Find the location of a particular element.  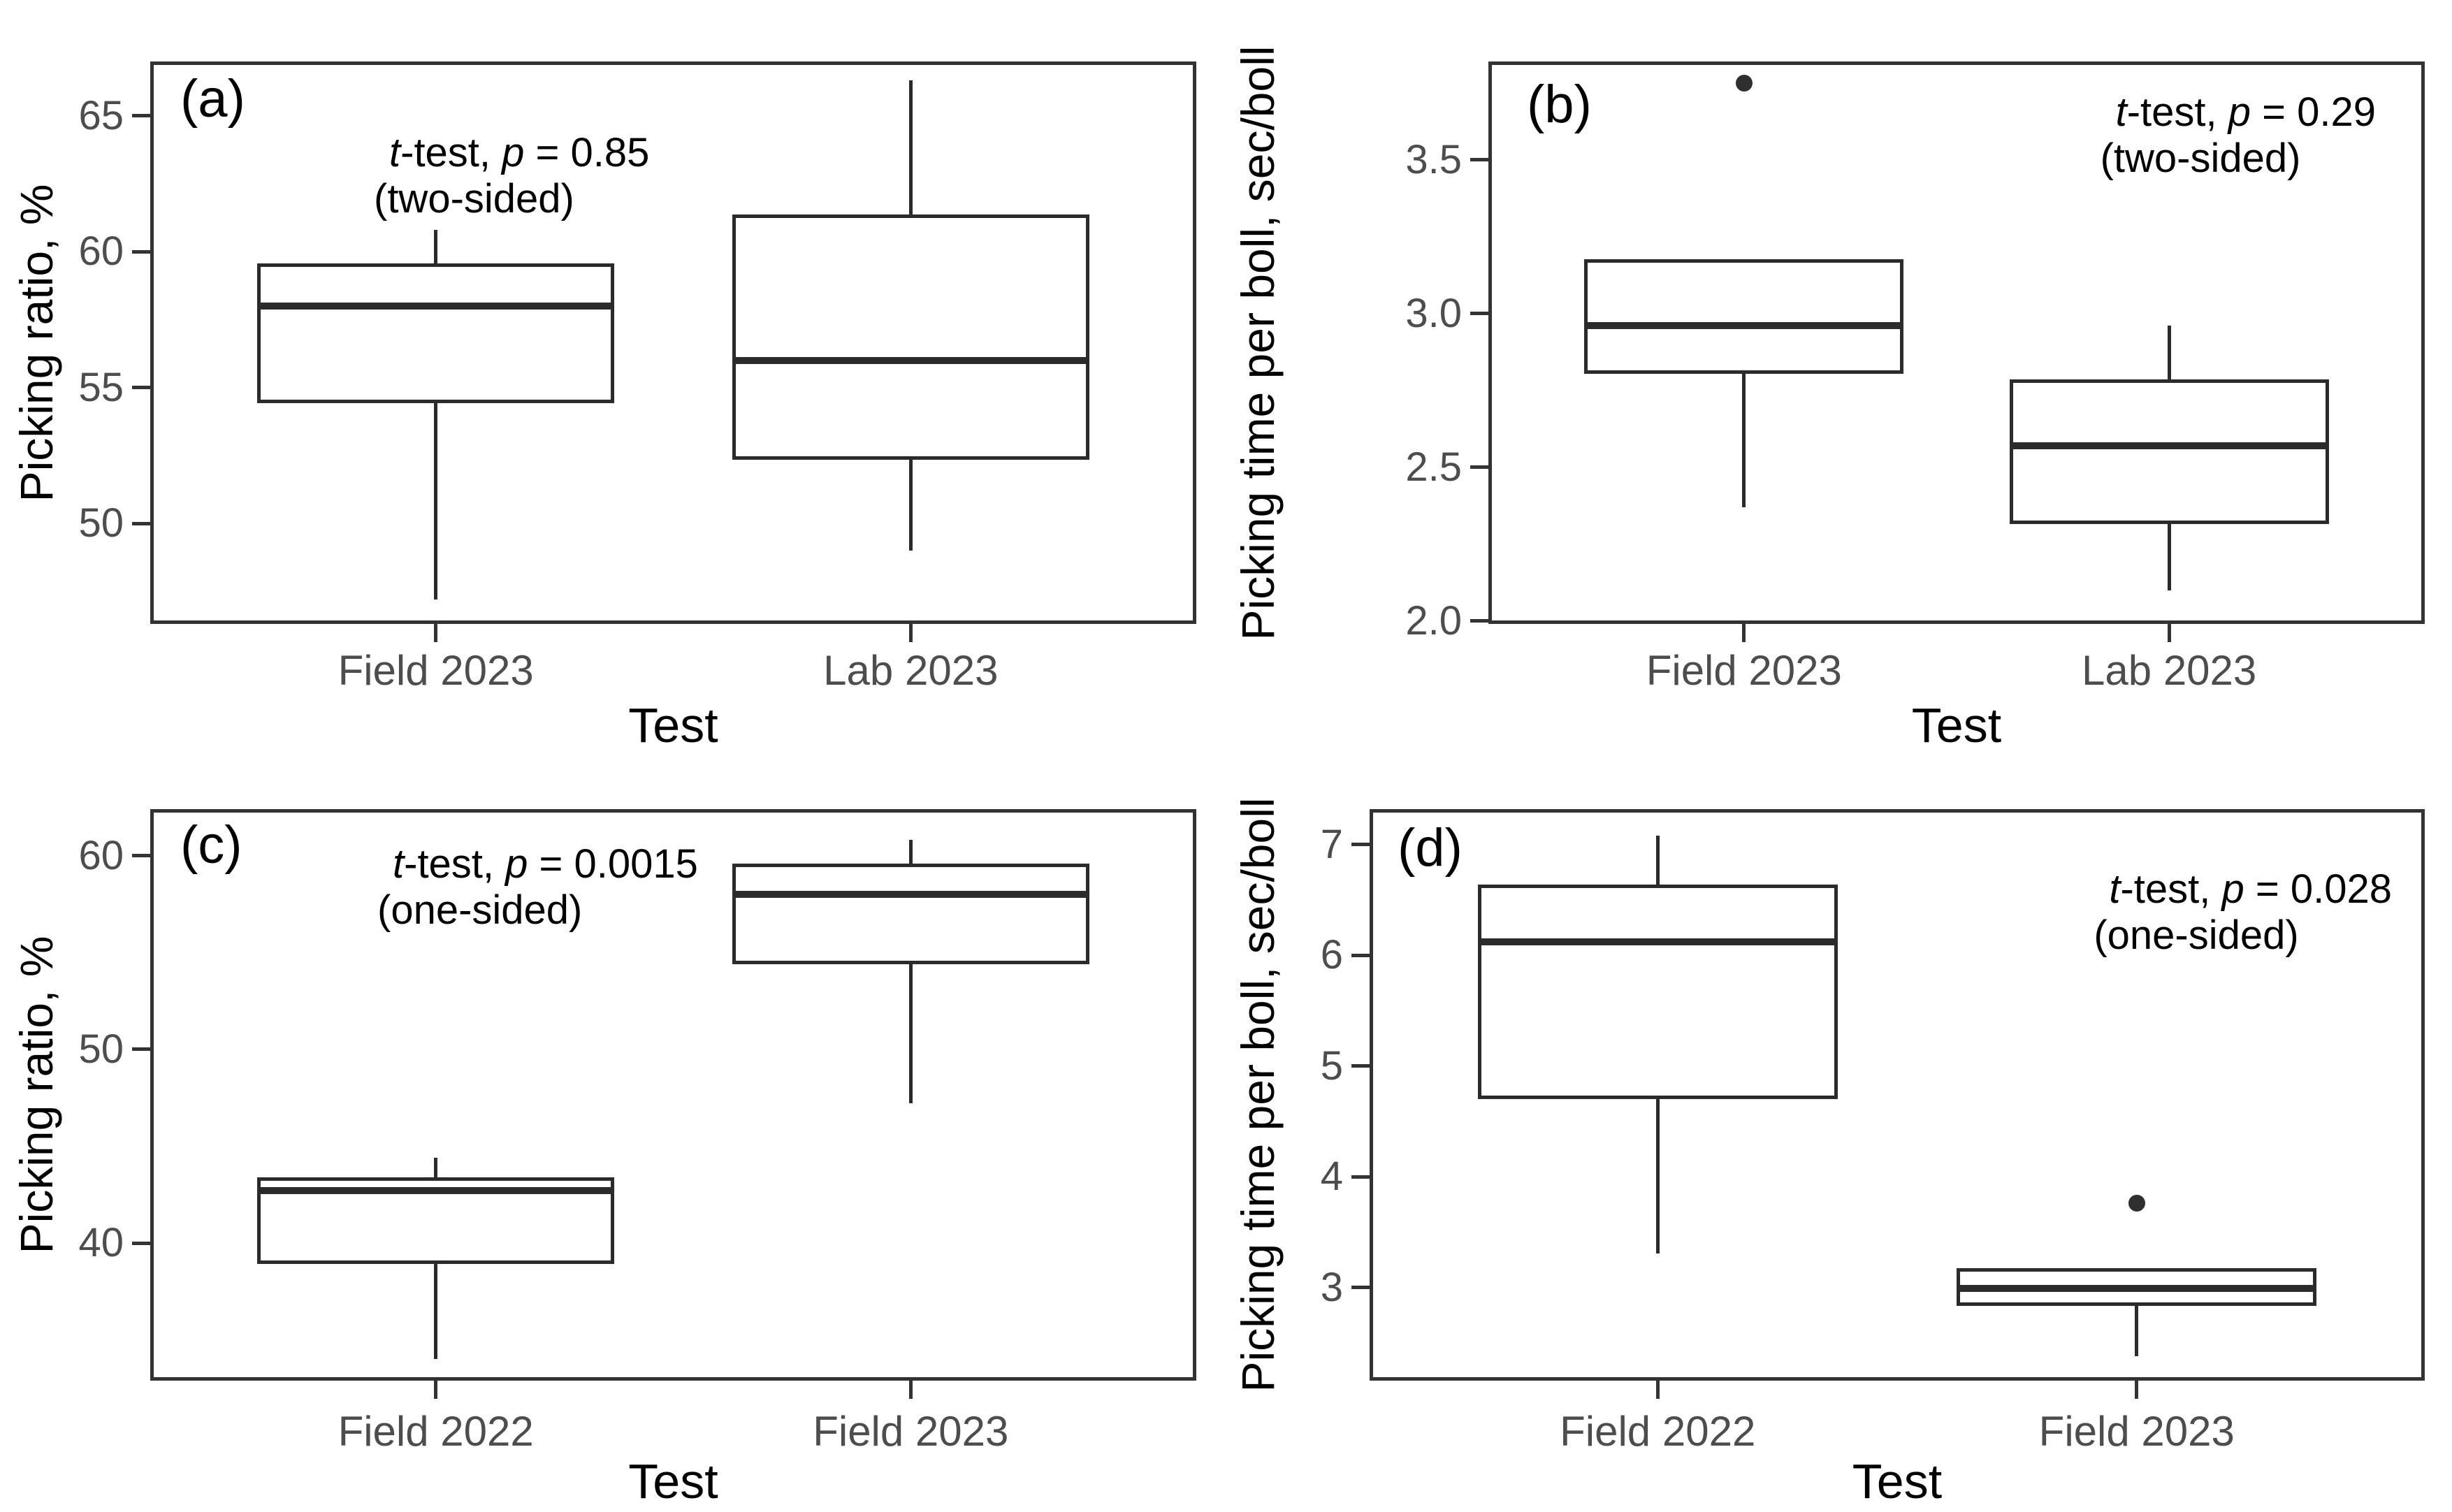

p-value-annotation-c: t-test, p = 0.0015 (one-sided) is located at coordinates (537, 887).